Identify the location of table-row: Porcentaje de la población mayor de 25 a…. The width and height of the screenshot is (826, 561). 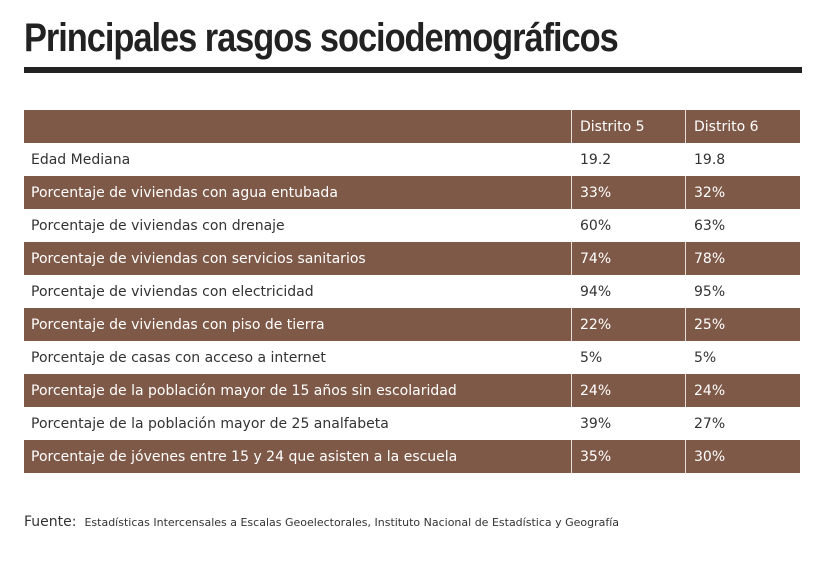
(412, 423).